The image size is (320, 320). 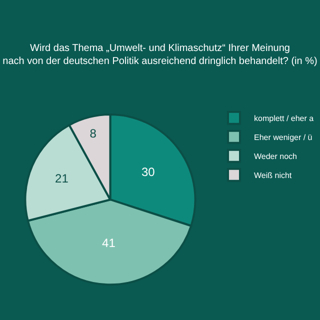 What do you see at coordinates (160, 55) in the screenshot?
I see `chart-title: Wird das Thema „Umwelt- und Klimaschutz“ Ihrer Meinung nach von der deutschen Politik ausreichend dringlich behandelt? (in %)` at bounding box center [160, 55].